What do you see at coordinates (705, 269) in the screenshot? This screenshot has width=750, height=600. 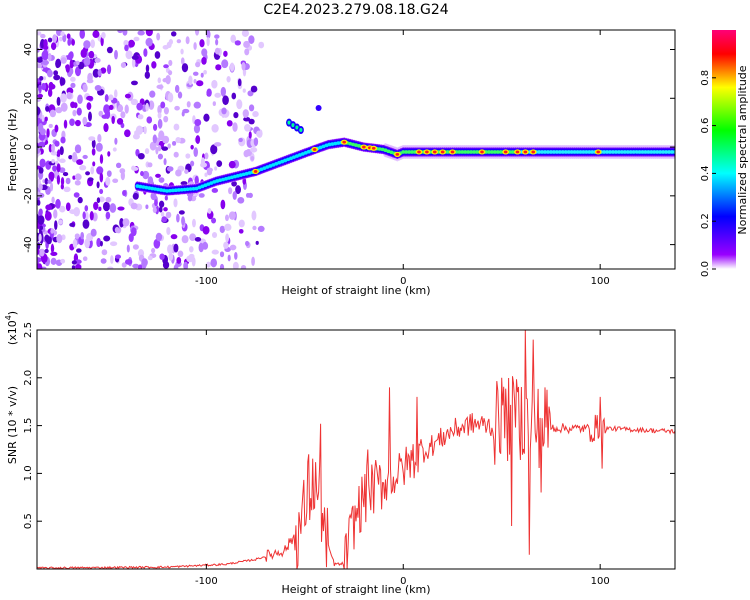 I see `colorbar-tick-label: 0.0` at bounding box center [705, 269].